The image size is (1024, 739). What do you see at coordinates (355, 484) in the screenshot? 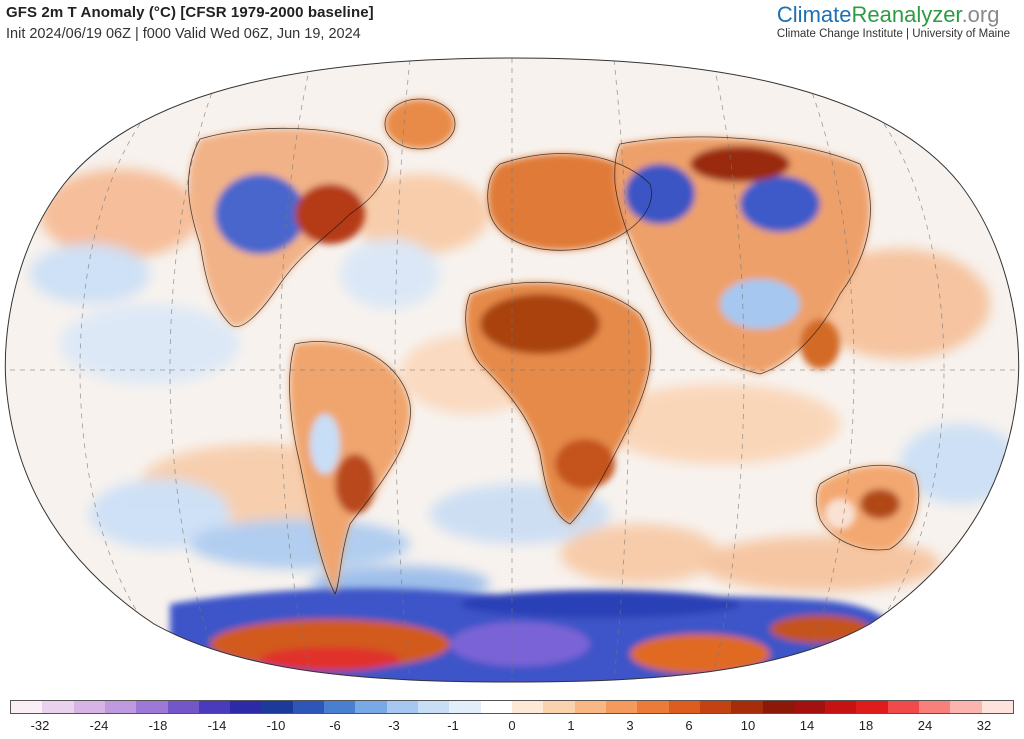
I see `sa-hot-anomaly` at bounding box center [355, 484].